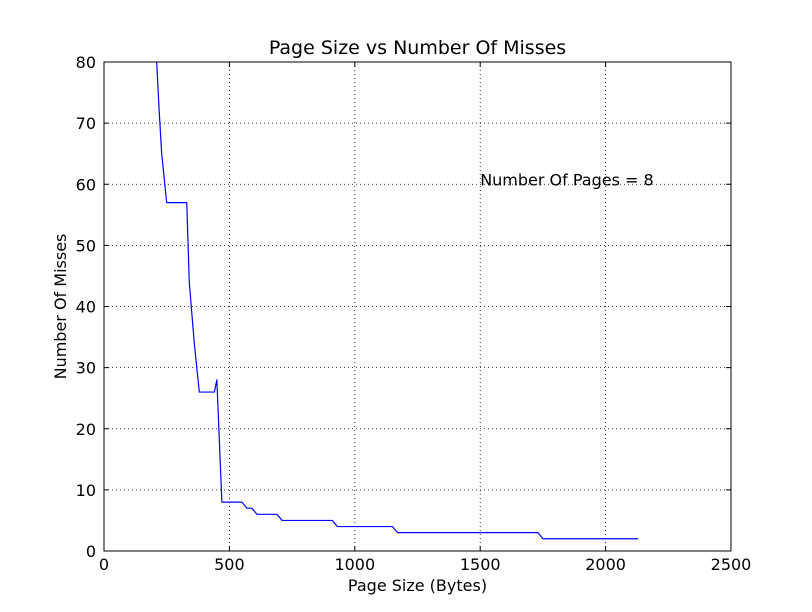  Describe the element at coordinates (86, 62) in the screenshot. I see `y-tick-label: 80` at that location.